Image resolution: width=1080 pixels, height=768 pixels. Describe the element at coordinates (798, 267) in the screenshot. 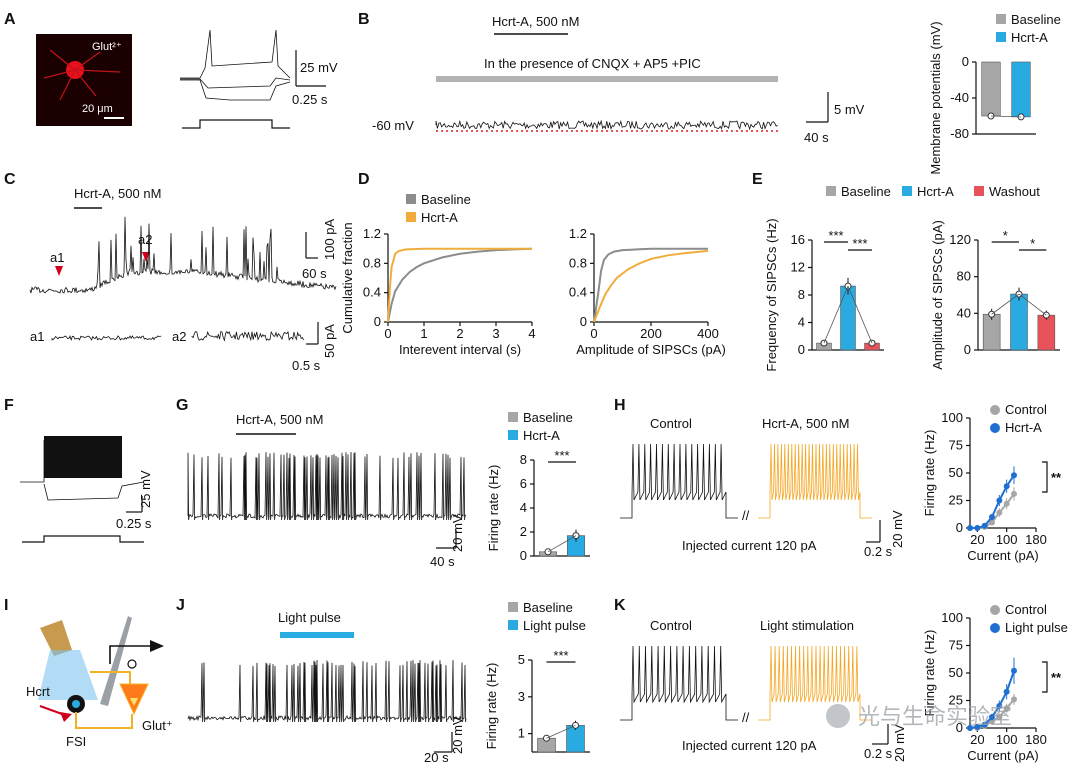

I see `e-frequency-y-tick-label: 12` at that location.